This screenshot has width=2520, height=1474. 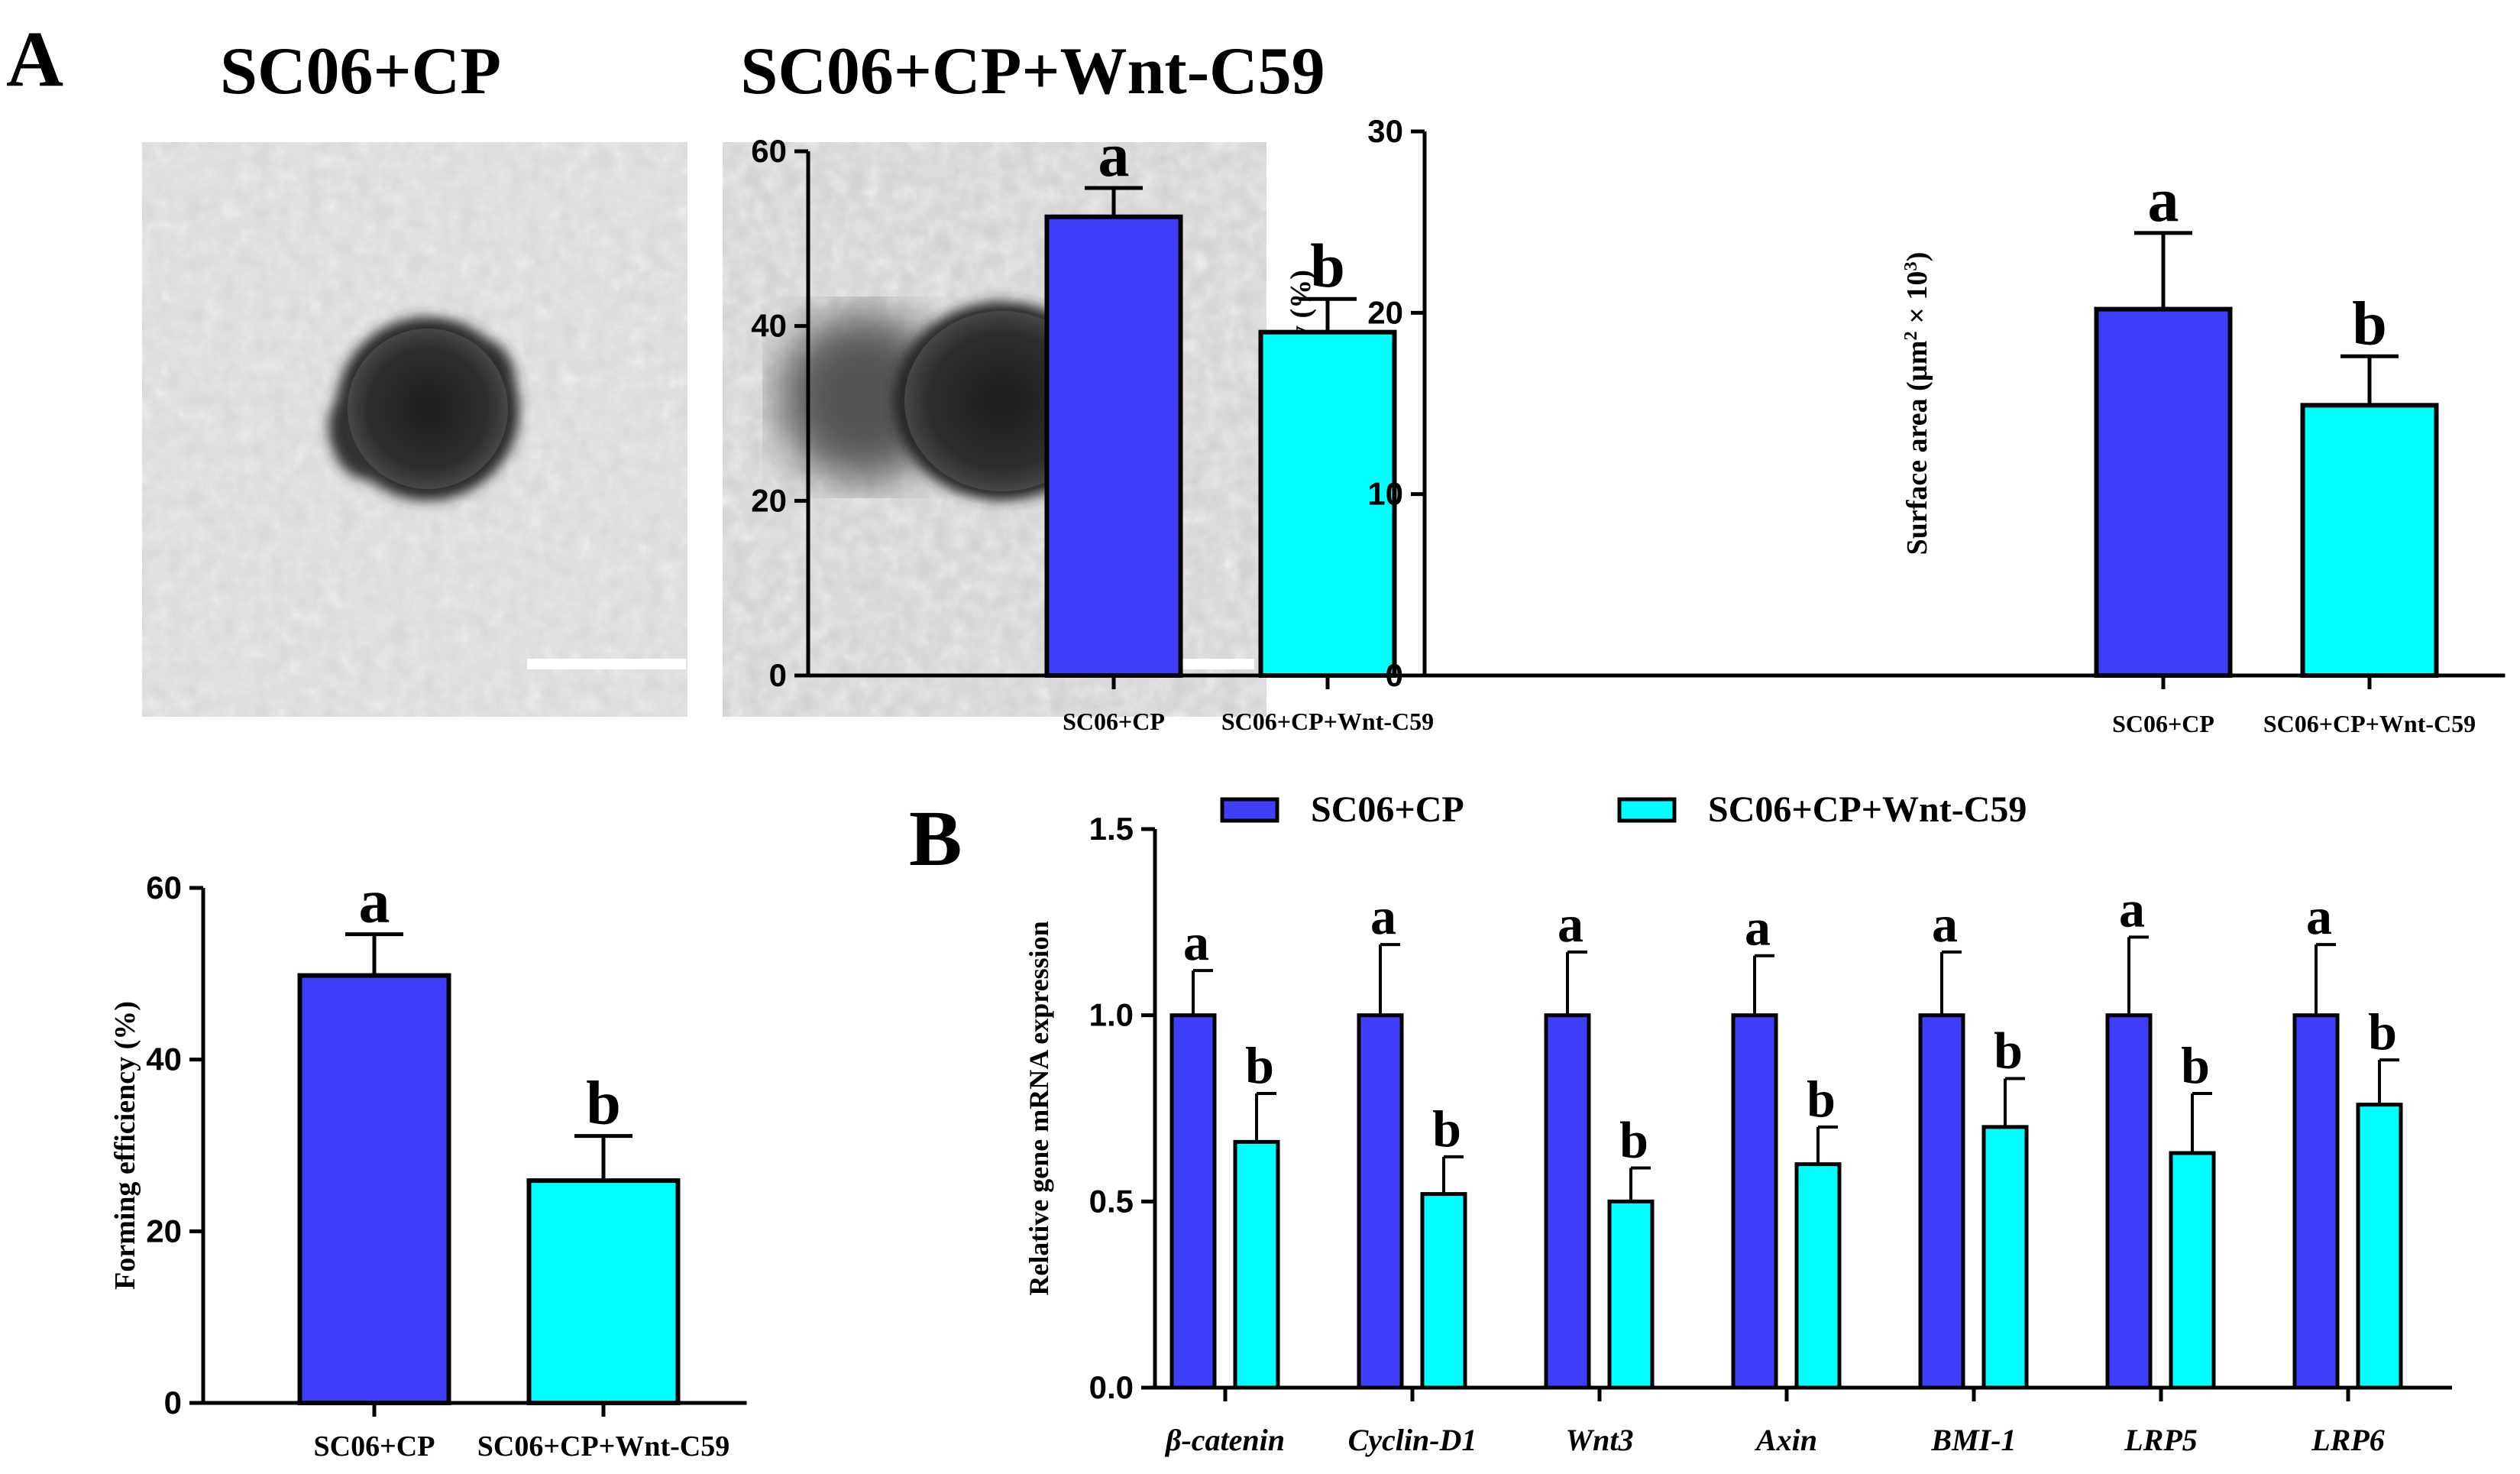 What do you see at coordinates (1385, 131) in the screenshot?
I see `y-tick-label: 30` at bounding box center [1385, 131].